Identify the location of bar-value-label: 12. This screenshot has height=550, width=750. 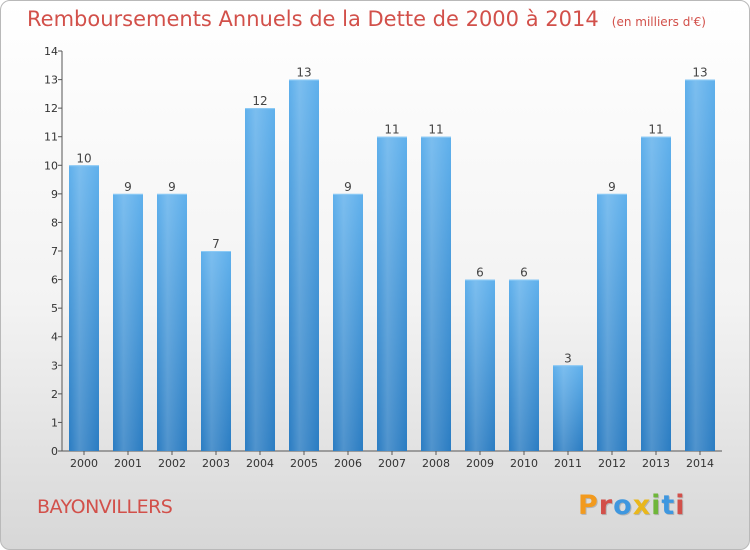
(259, 101).